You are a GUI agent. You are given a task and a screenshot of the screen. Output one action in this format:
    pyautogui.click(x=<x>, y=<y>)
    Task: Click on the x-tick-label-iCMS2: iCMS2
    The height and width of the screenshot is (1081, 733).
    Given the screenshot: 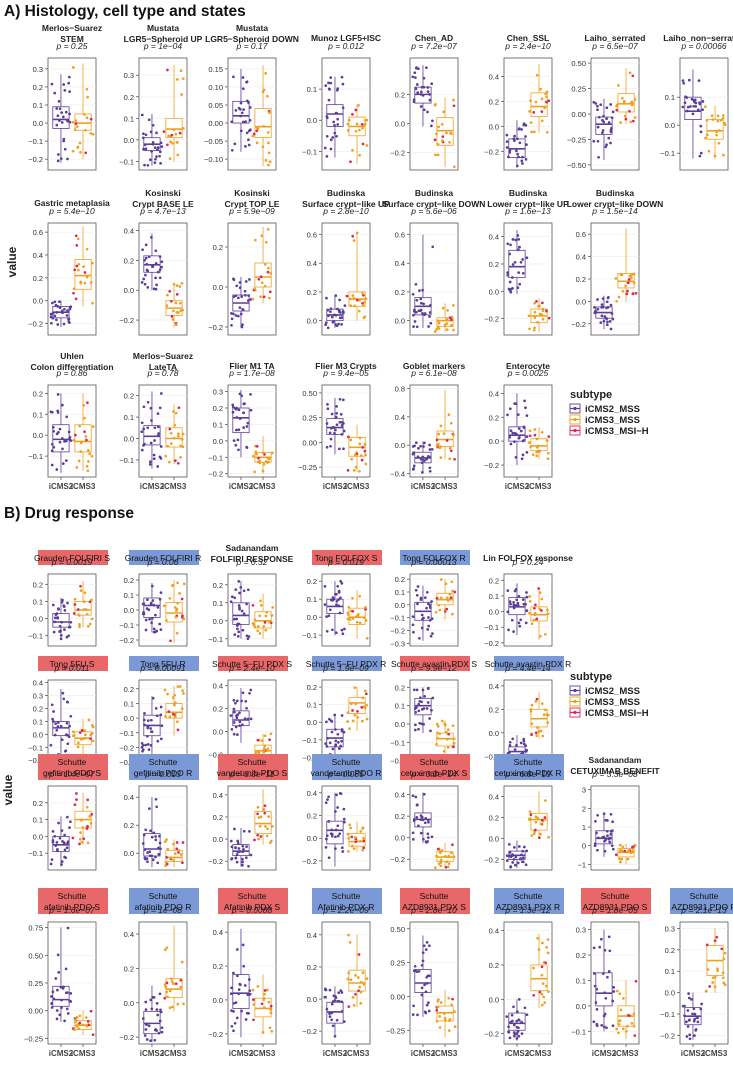 What is the action you would take?
    pyautogui.click(x=423, y=1053)
    